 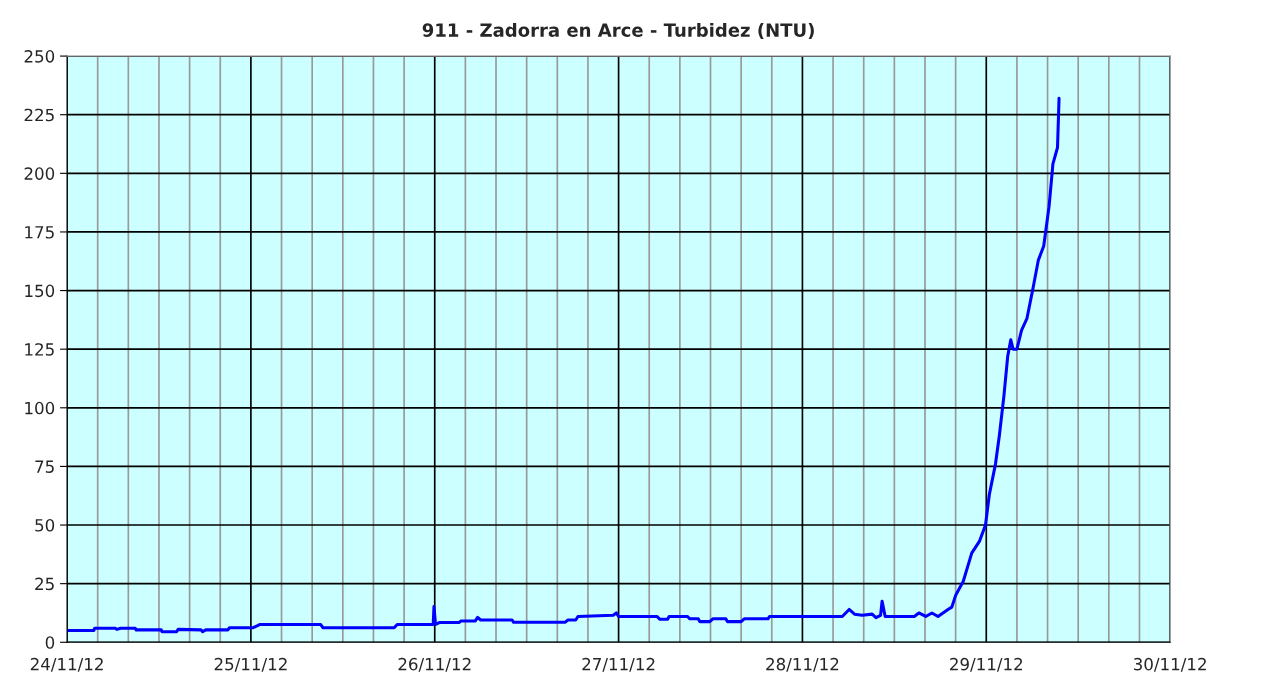 What do you see at coordinates (44, 584) in the screenshot?
I see `y-tick-label: 25` at bounding box center [44, 584].